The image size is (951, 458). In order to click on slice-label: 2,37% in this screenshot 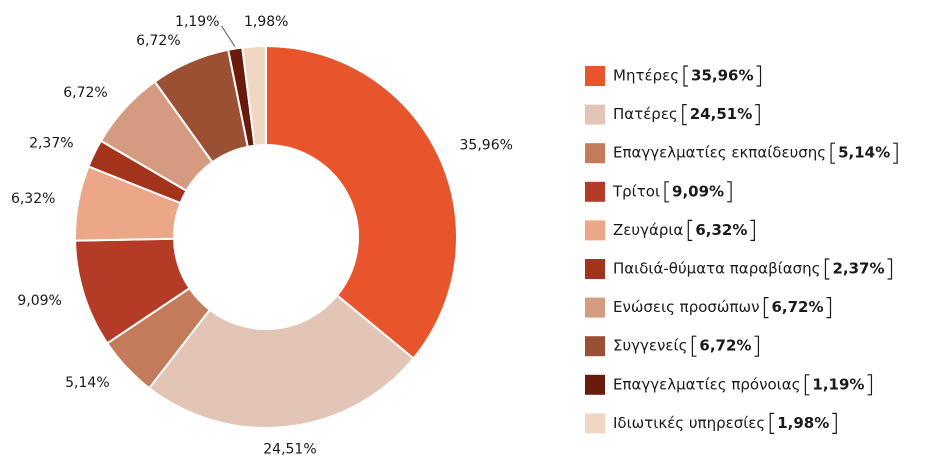, I will do `click(51, 143)`.